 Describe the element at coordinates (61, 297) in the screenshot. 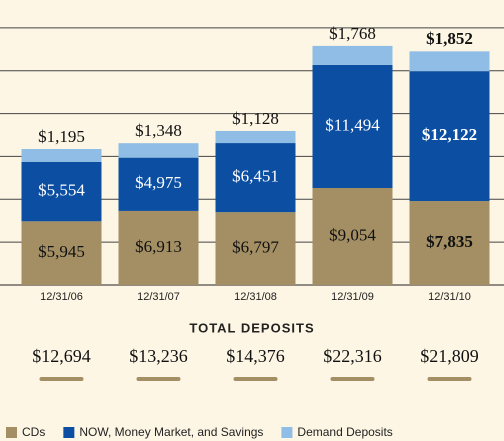

I see `x-tick-label: 12/31/06` at that location.